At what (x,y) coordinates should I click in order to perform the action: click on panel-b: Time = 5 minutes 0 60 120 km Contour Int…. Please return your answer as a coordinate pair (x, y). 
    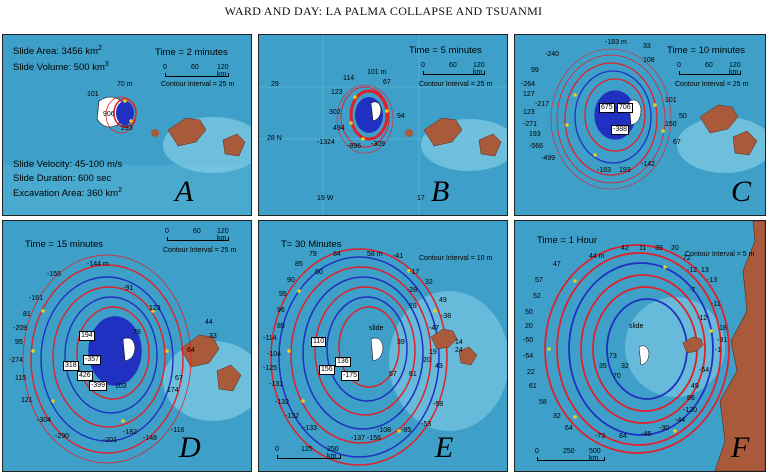
    Looking at the image, I should click on (383, 125).